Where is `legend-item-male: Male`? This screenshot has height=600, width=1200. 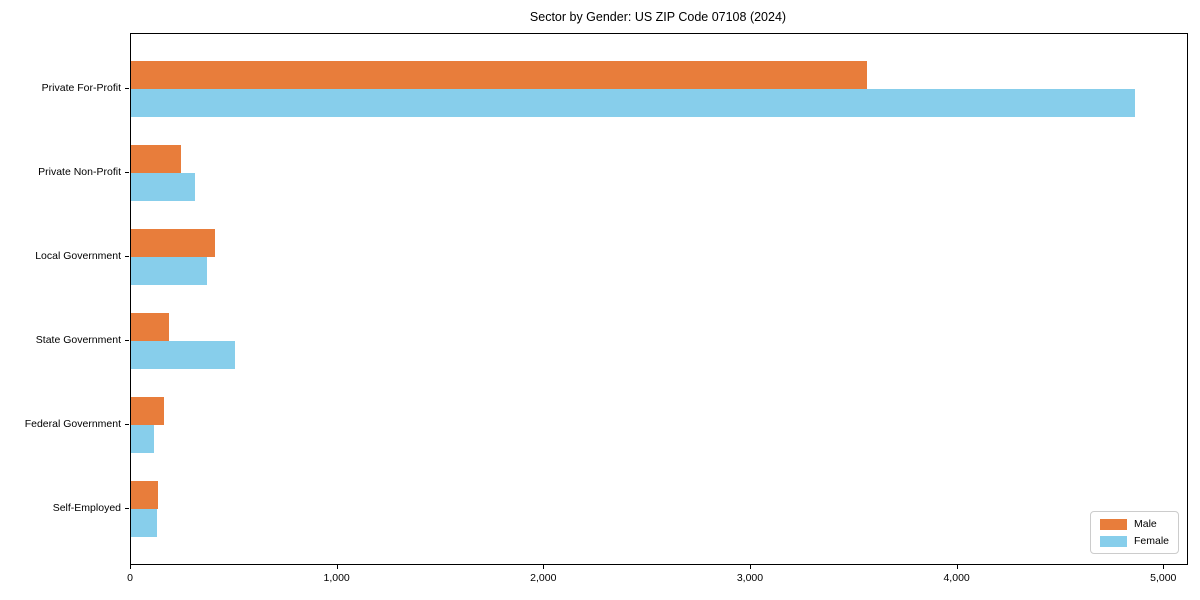 legend-item-male: Male is located at coordinates (1134, 524).